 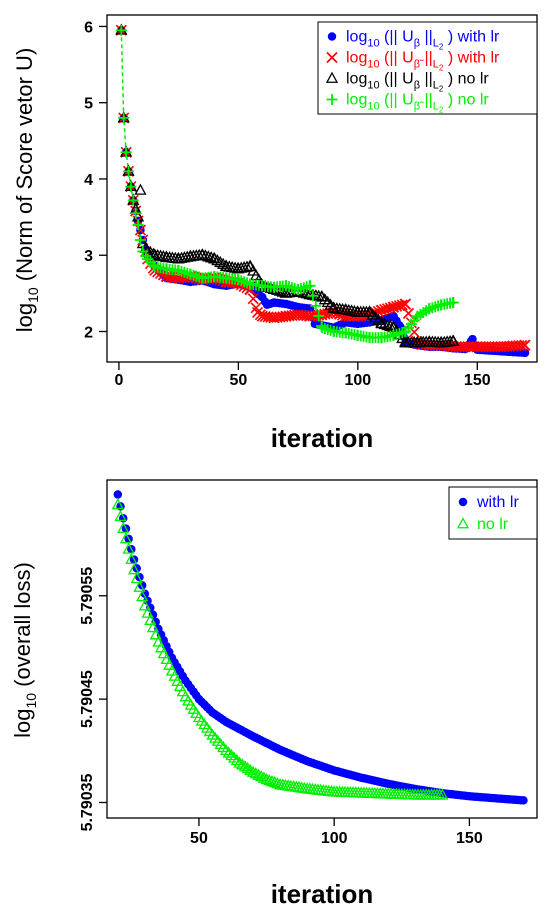 What do you see at coordinates (118, 380) in the screenshot?
I see `x-tick-label: 0` at bounding box center [118, 380].